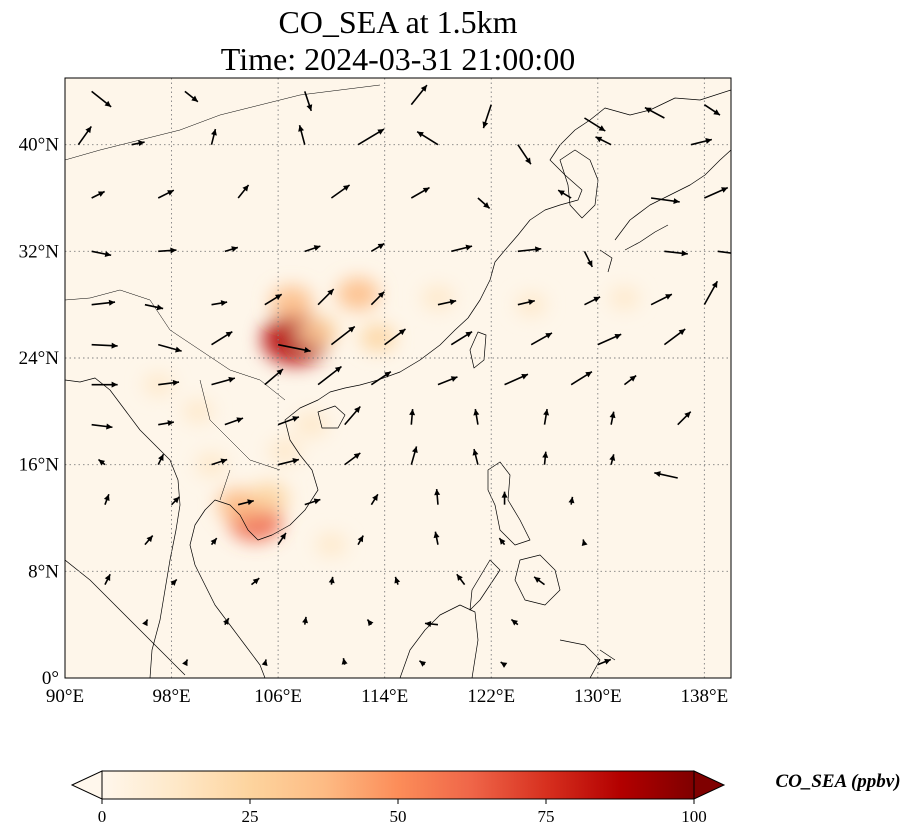 This screenshot has height=836, width=916. I want to click on colorbar-tick-label: 0, so click(102, 816).